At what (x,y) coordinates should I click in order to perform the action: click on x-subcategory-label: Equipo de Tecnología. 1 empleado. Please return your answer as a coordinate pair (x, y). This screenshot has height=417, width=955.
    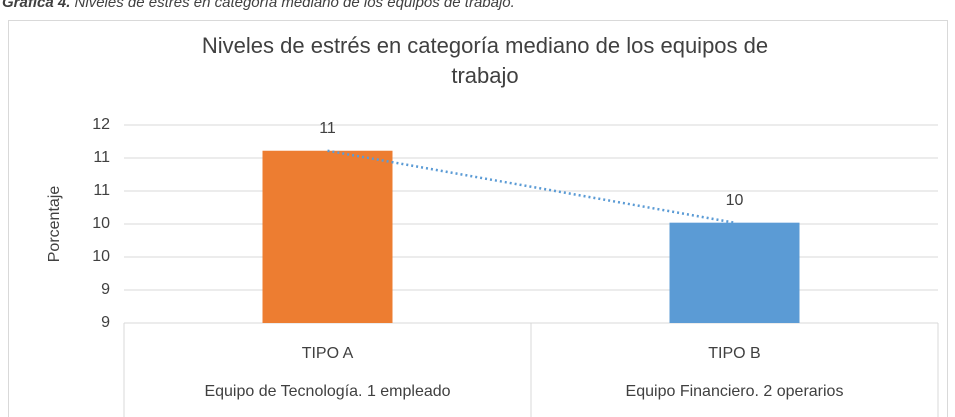
    Looking at the image, I should click on (327, 391).